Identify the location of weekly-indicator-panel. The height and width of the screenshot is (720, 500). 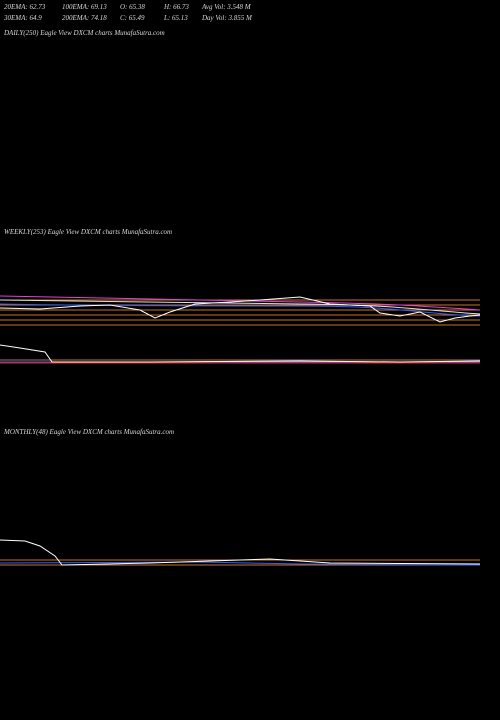
(240, 354).